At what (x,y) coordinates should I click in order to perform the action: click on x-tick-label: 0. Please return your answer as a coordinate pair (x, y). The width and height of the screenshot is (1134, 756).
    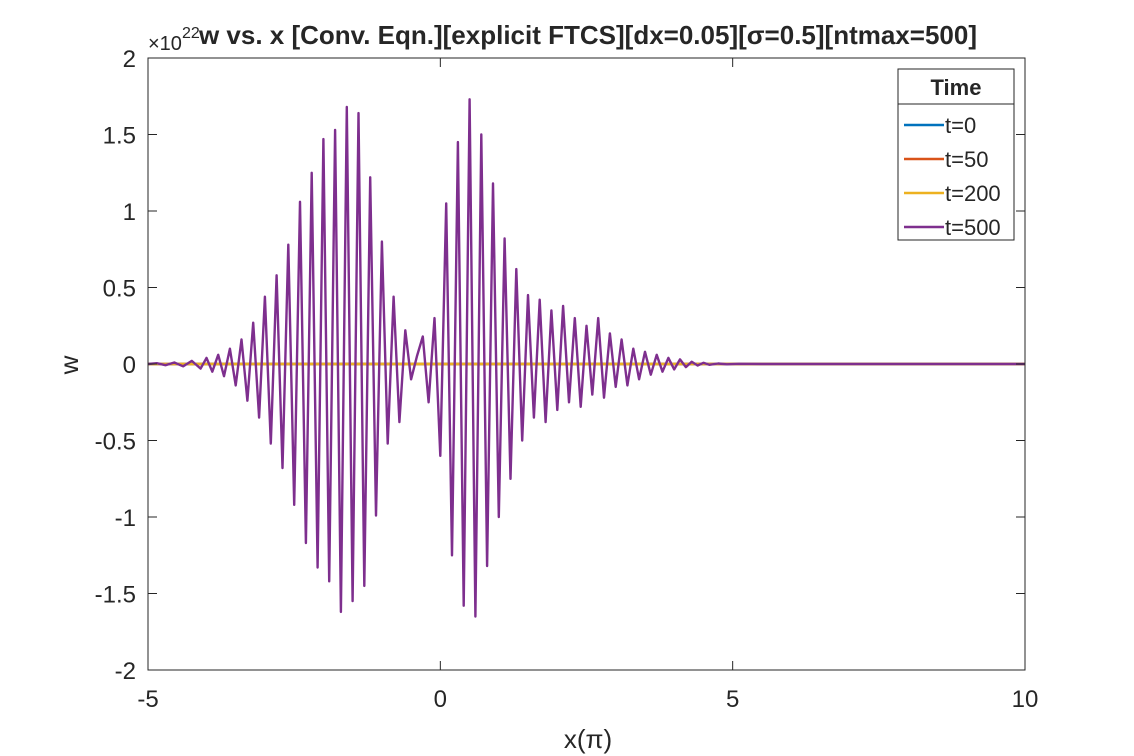
    Looking at the image, I should click on (440, 699).